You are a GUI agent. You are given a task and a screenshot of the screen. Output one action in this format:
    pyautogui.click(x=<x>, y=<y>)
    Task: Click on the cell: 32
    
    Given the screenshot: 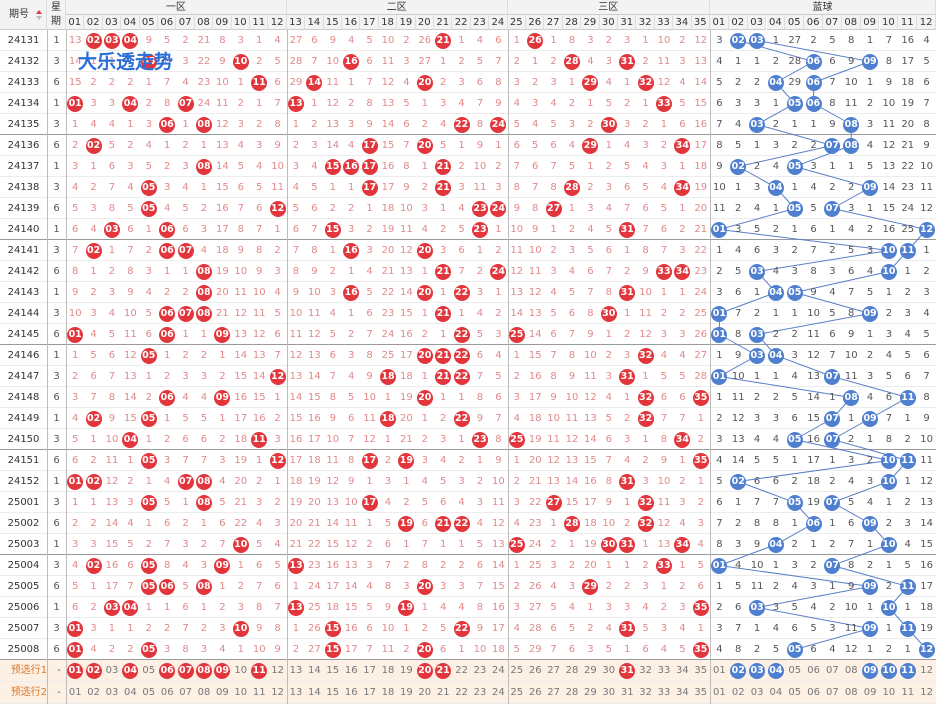 What is the action you would take?
    pyautogui.click(x=645, y=418)
    